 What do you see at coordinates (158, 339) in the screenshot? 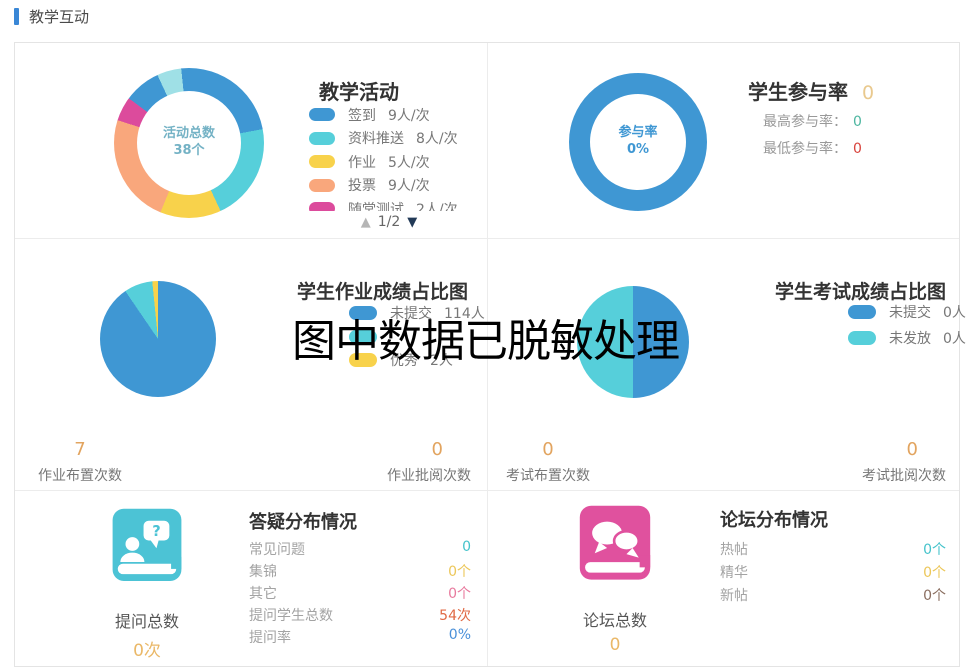
I see `homework-pie-chart` at bounding box center [158, 339].